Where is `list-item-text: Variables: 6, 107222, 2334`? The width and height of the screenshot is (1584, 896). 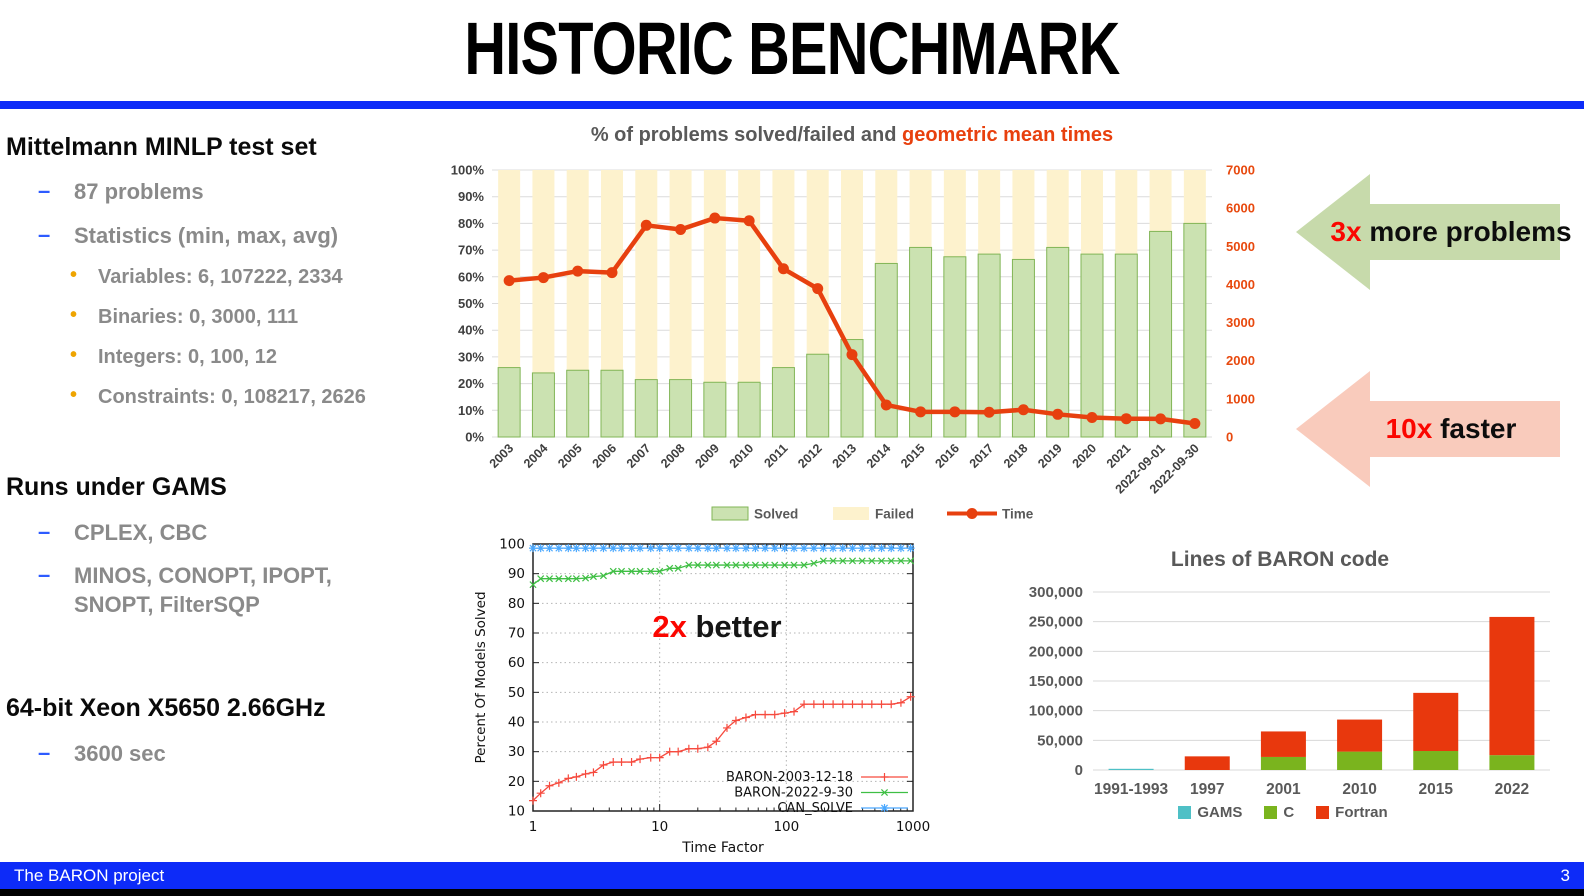 list-item-text: Variables: 6, 107222, 2334 is located at coordinates (220, 277).